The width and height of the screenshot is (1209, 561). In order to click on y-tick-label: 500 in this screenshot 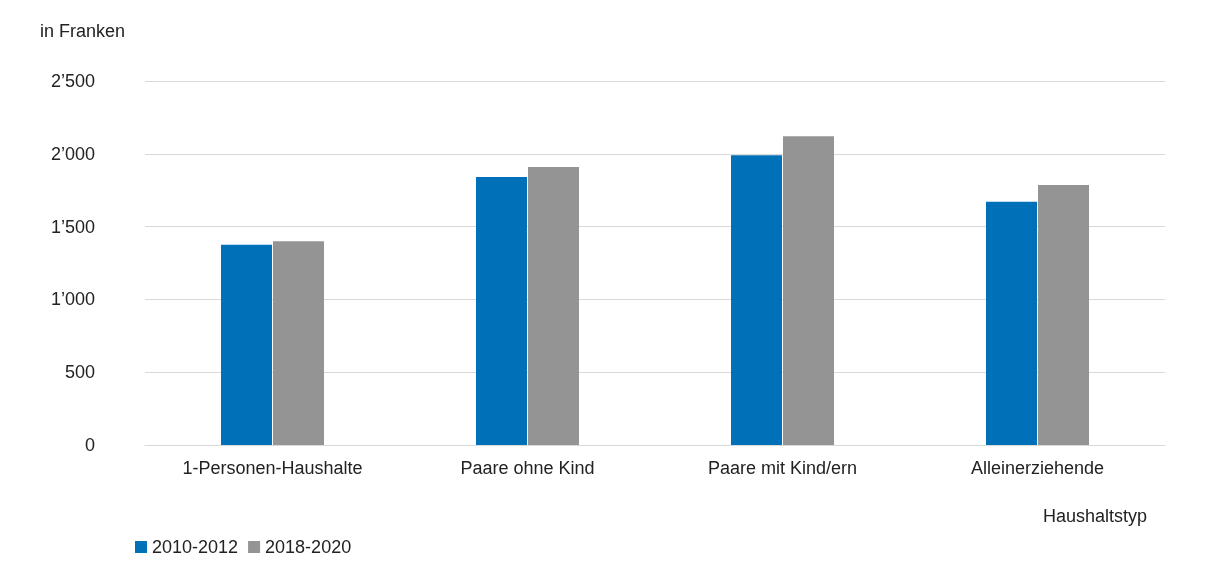, I will do `click(79, 372)`.